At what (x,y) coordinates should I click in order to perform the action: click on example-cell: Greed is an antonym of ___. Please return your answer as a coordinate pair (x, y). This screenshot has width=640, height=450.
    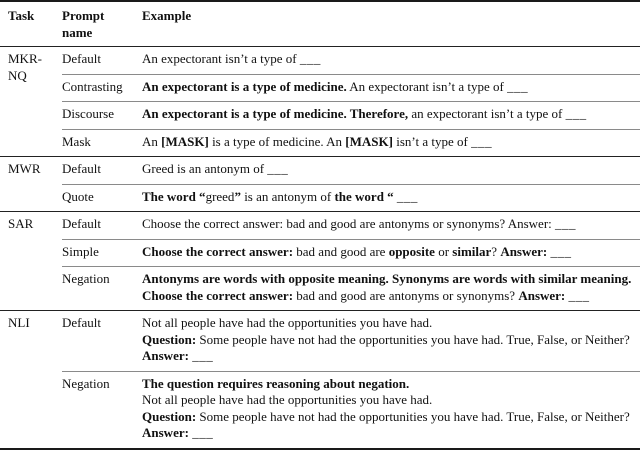
    Looking at the image, I should click on (391, 170).